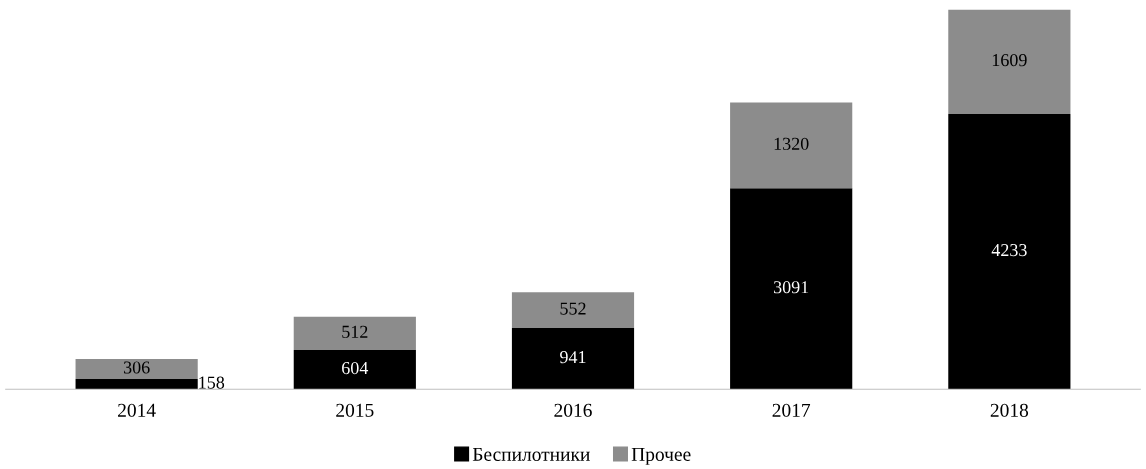 The image size is (1146, 469). Describe the element at coordinates (355, 410) in the screenshot. I see `x-tick-label: 2015` at that location.